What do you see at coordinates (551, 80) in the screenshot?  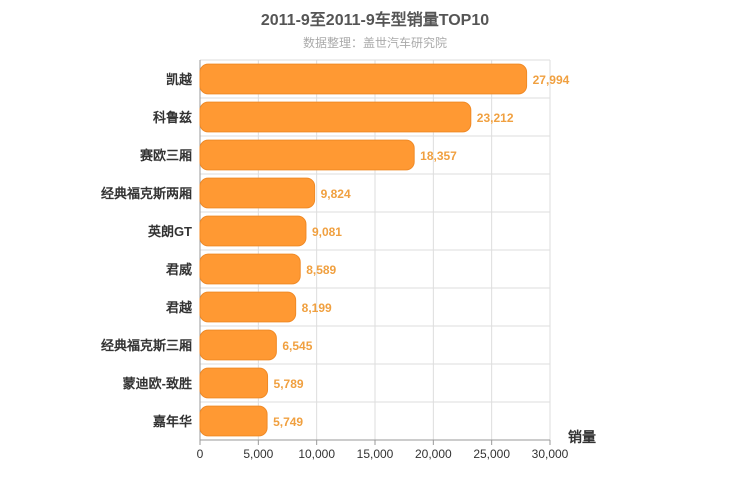 I see `data-label: 27,994` at bounding box center [551, 80].